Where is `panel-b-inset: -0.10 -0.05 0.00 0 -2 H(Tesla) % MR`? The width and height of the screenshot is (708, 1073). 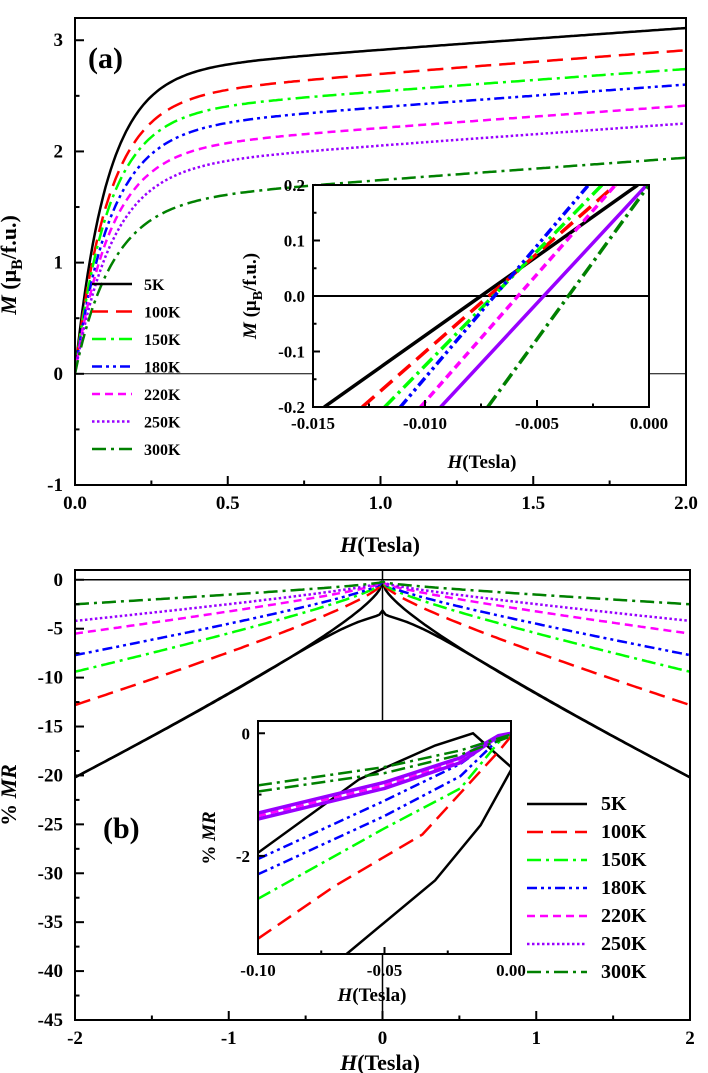 panel-b-inset: -0.10 -0.05 0.00 0 -2 H(Tesla) % MR is located at coordinates (362, 863).